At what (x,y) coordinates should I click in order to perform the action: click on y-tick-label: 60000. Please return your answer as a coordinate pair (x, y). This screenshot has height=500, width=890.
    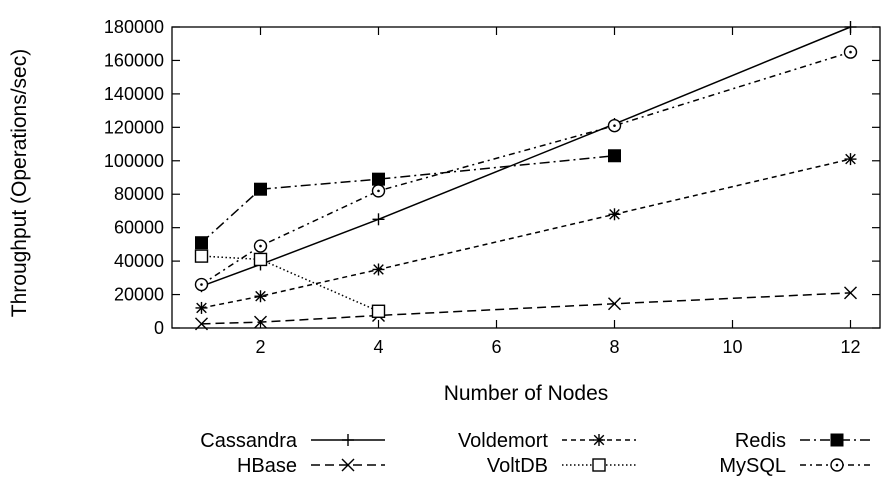
    Looking at the image, I should click on (139, 228).